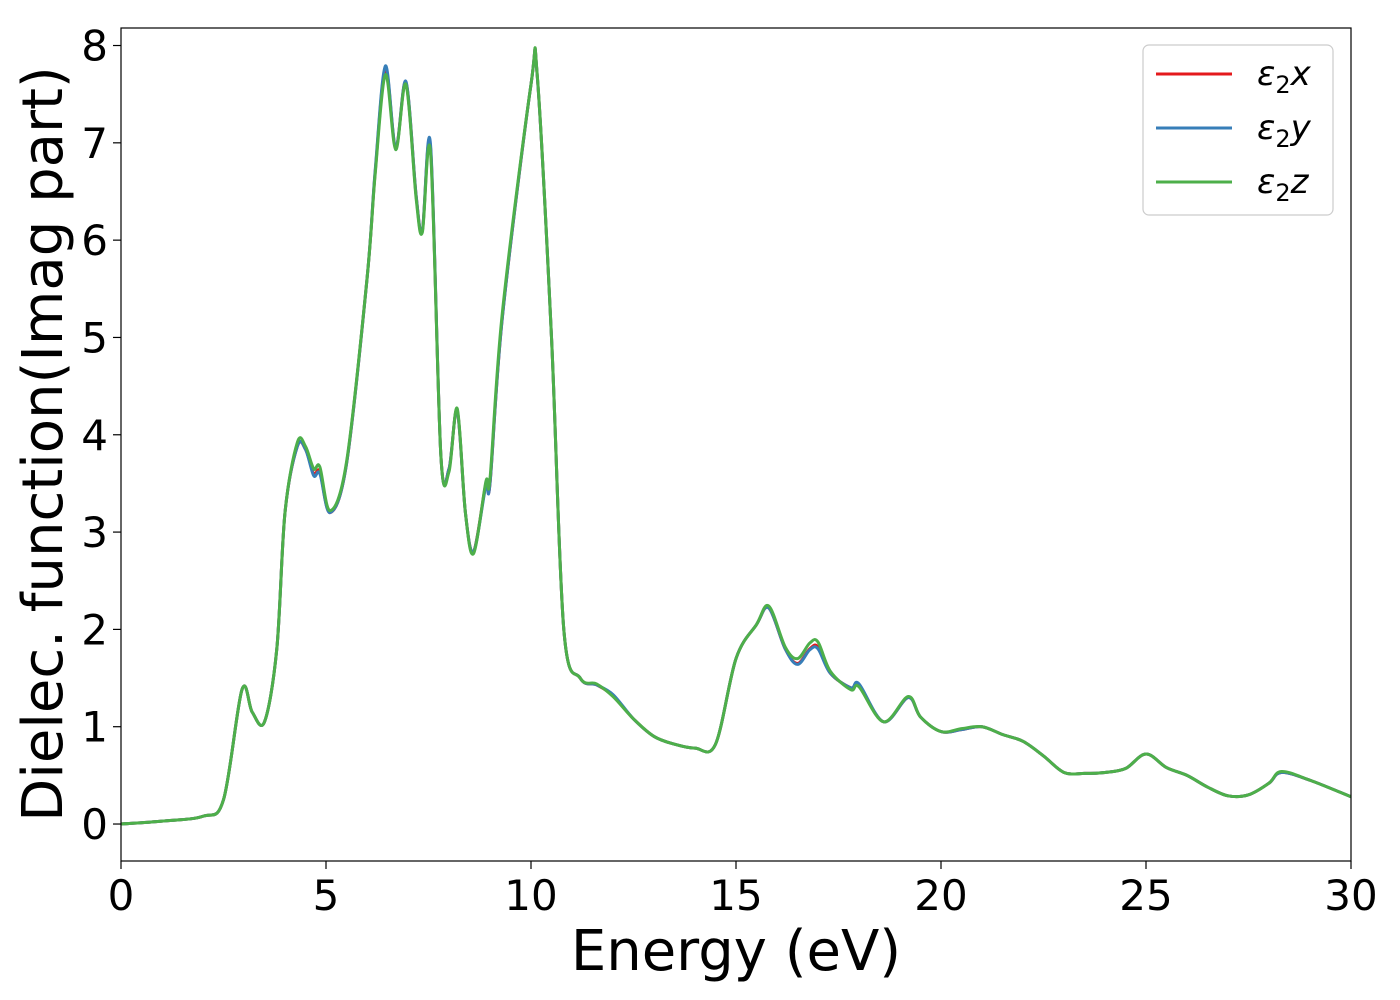 The height and width of the screenshot is (1000, 1400). Describe the element at coordinates (1284, 130) in the screenshot. I see `legend-label: ε2y` at that location.